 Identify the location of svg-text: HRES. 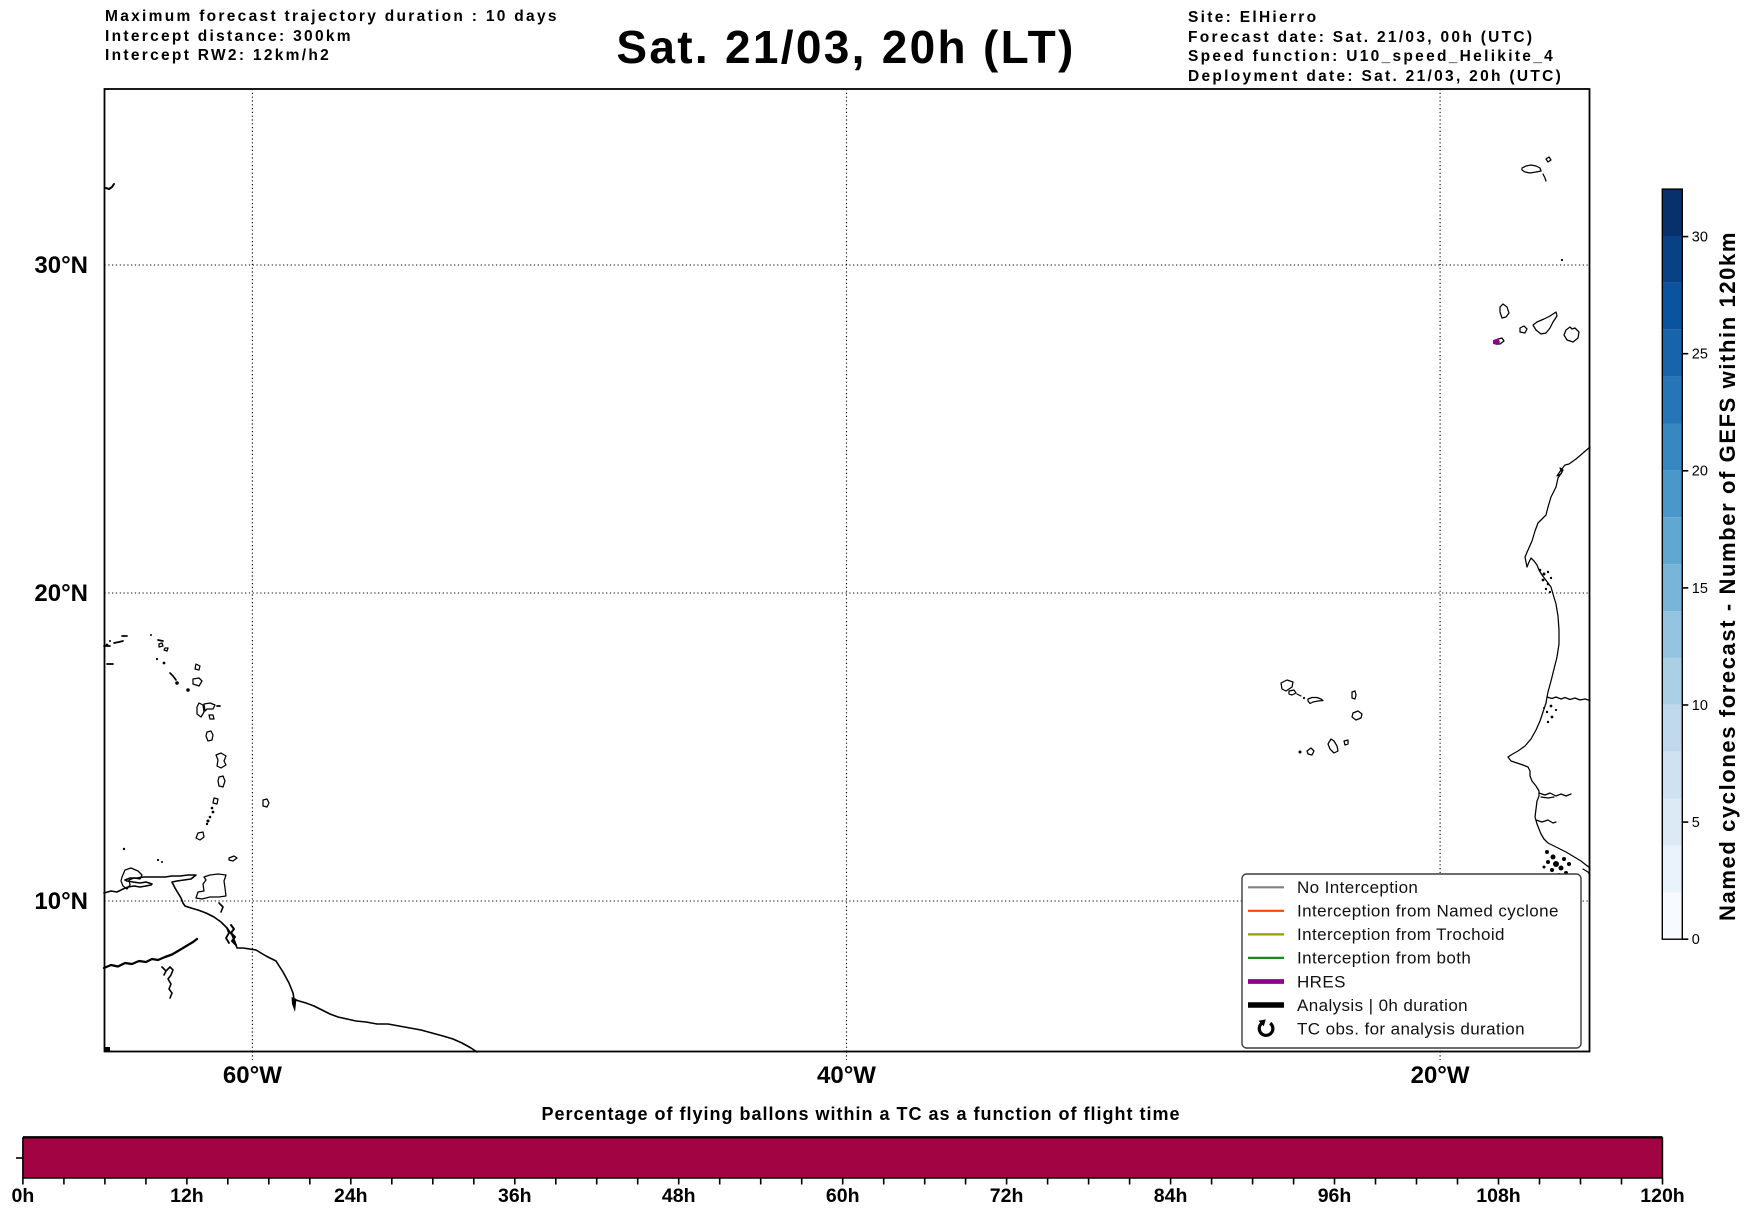
(1321, 981).